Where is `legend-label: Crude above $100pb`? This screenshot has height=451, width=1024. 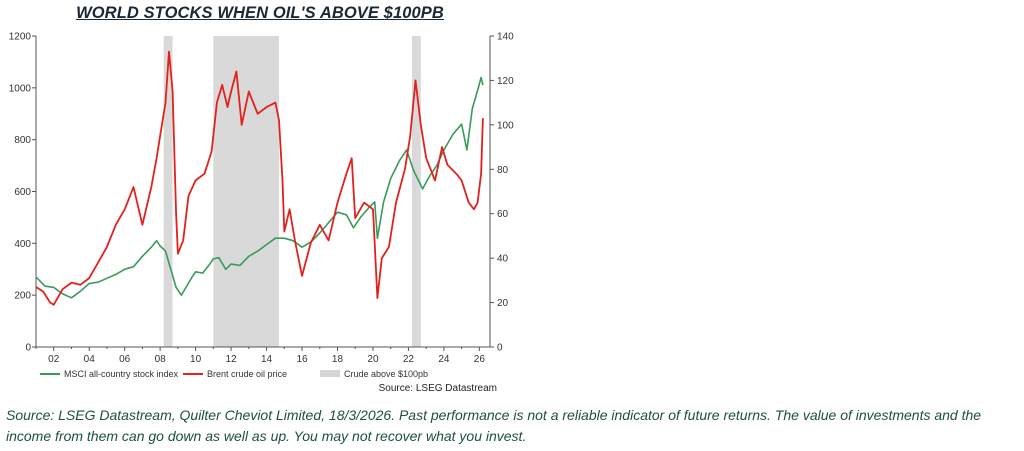 legend-label: Crude above $100pb is located at coordinates (386, 374).